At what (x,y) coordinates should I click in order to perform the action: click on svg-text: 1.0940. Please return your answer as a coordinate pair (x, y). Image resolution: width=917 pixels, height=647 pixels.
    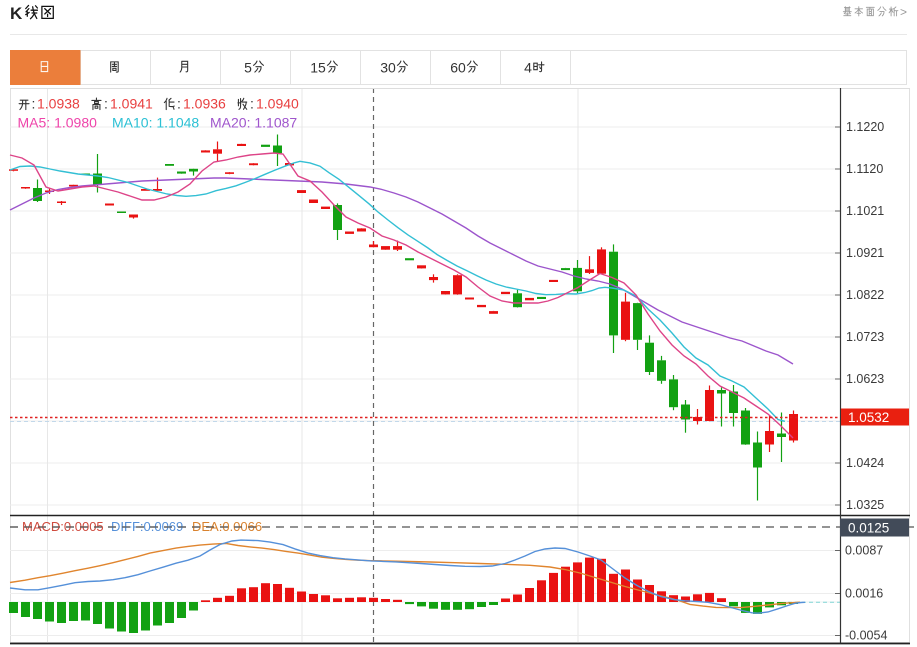
    Looking at the image, I should click on (277, 104).